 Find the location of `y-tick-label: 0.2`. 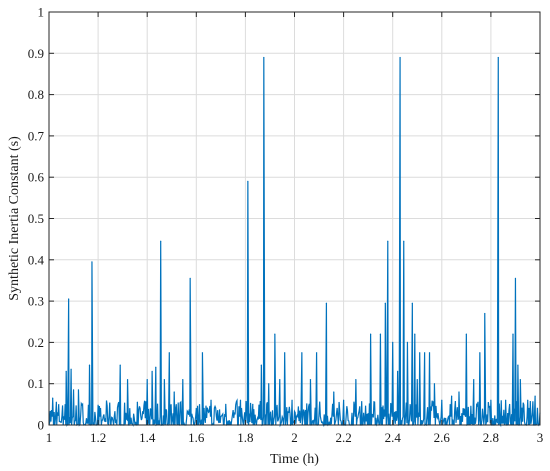

y-tick-label: 0.2 is located at coordinates (36, 342).